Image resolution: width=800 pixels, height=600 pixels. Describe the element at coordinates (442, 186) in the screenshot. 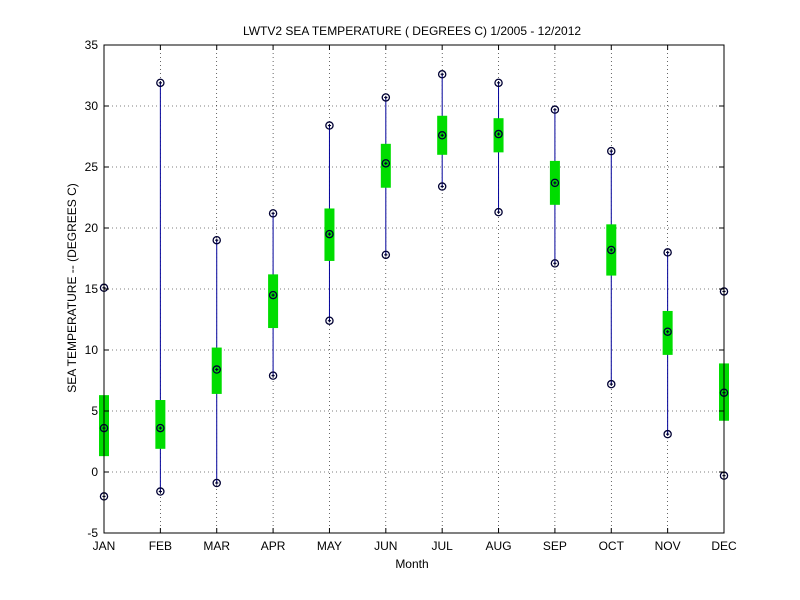

I see `min-marker-jul` at that location.